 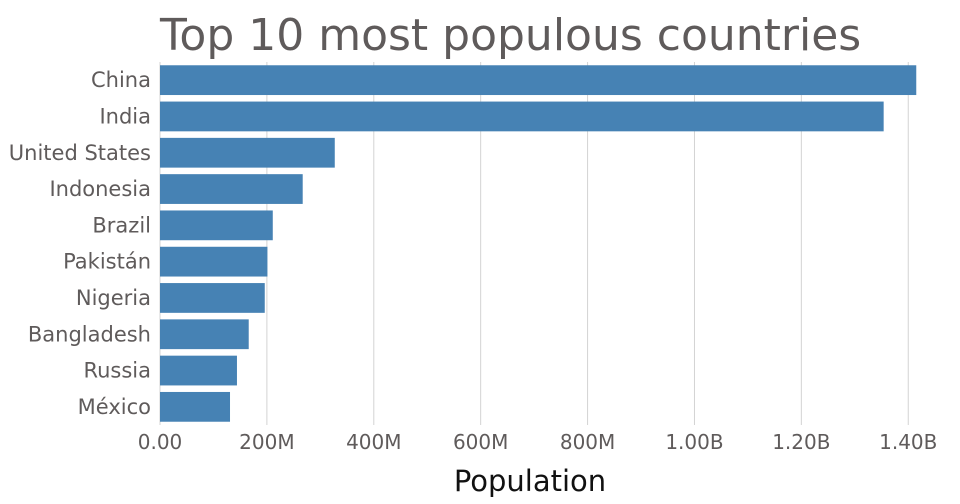 I want to click on x-axis-title: Population, so click(x=530, y=481).